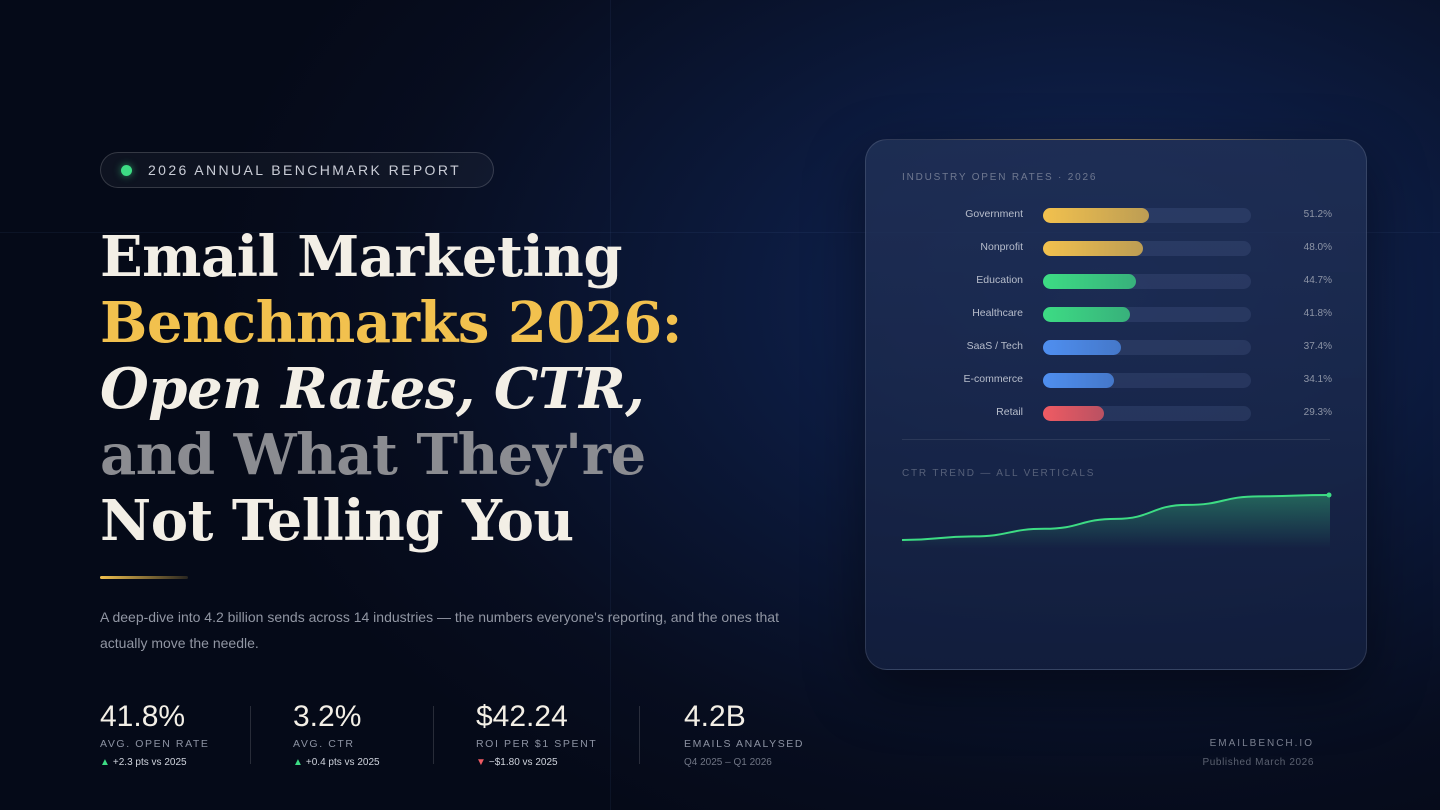  I want to click on trend-line, so click(1116, 517).